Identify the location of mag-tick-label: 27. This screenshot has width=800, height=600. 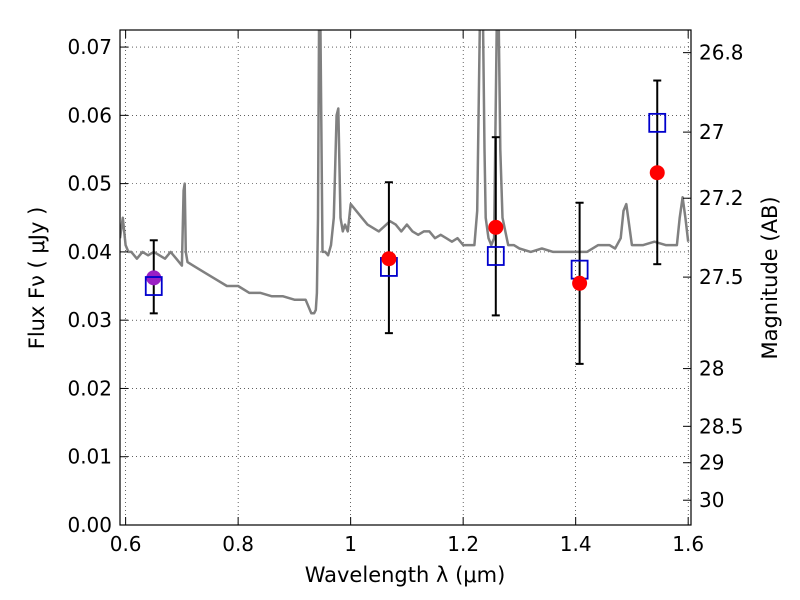
(711, 132).